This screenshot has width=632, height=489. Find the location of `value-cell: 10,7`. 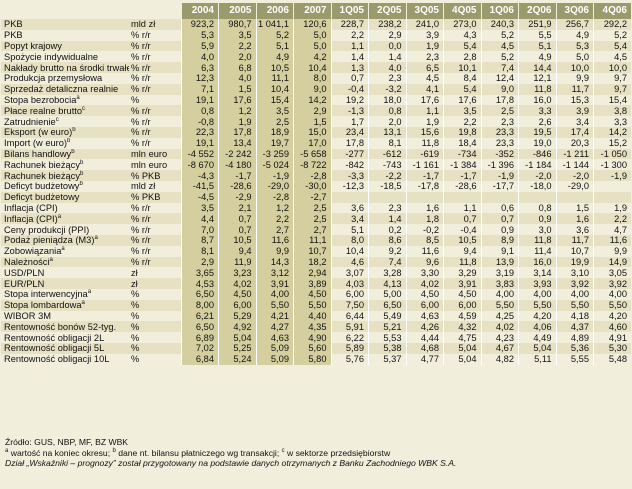

value-cell: 10,7 is located at coordinates (312, 251).